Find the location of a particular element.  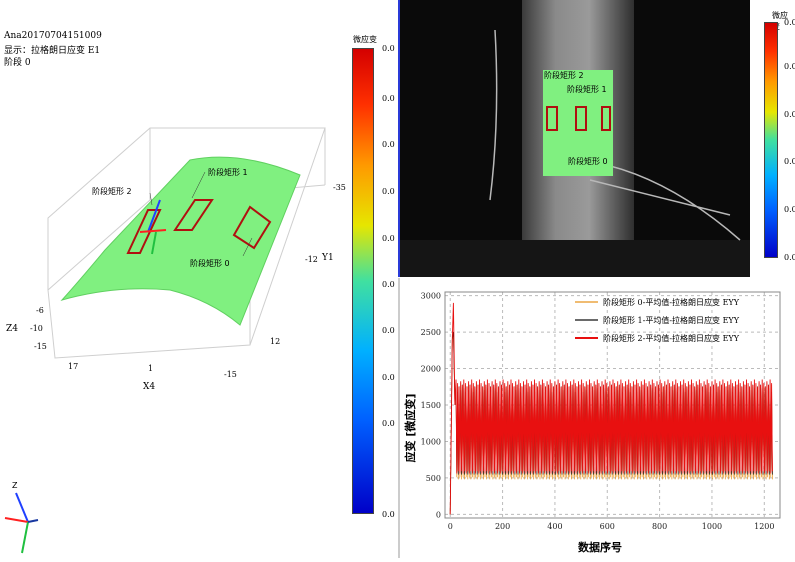

legend-label: 阶段矩形 0-平均值-拉格朗日应变 EYY is located at coordinates (671, 302).